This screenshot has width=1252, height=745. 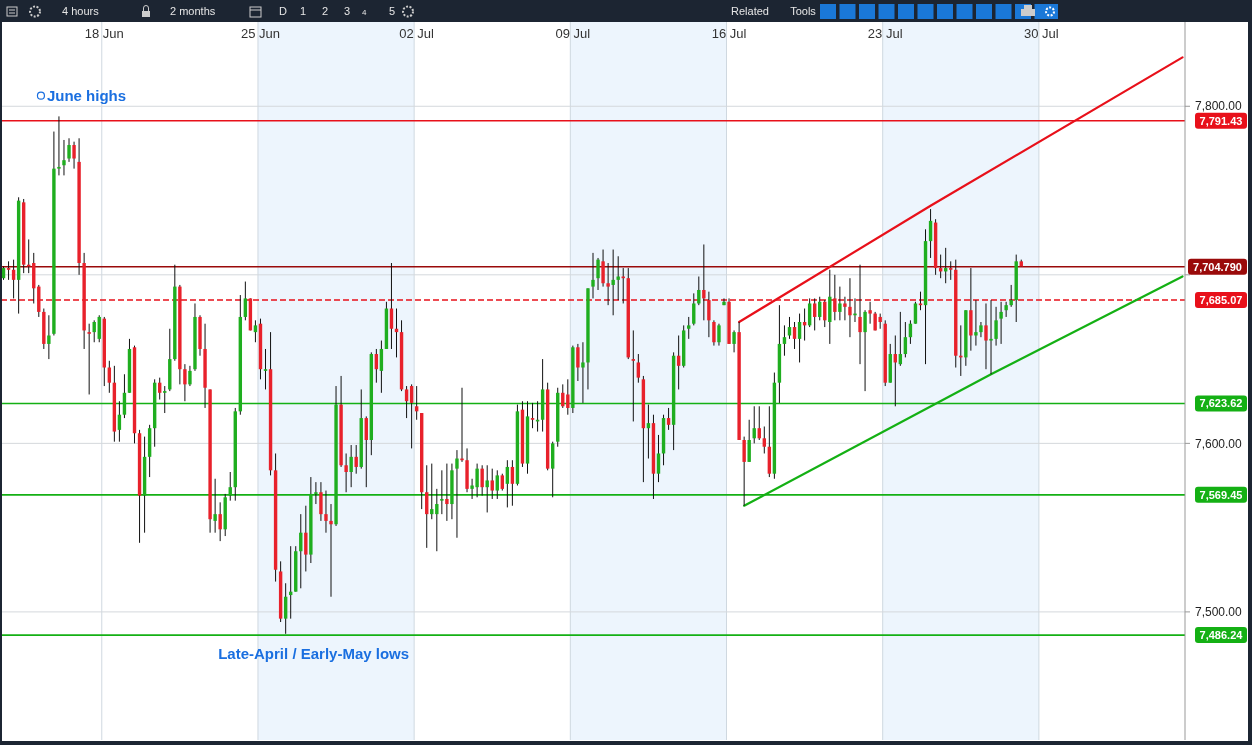 I want to click on ref-line-label: 7,623.62, so click(x=1221, y=403).